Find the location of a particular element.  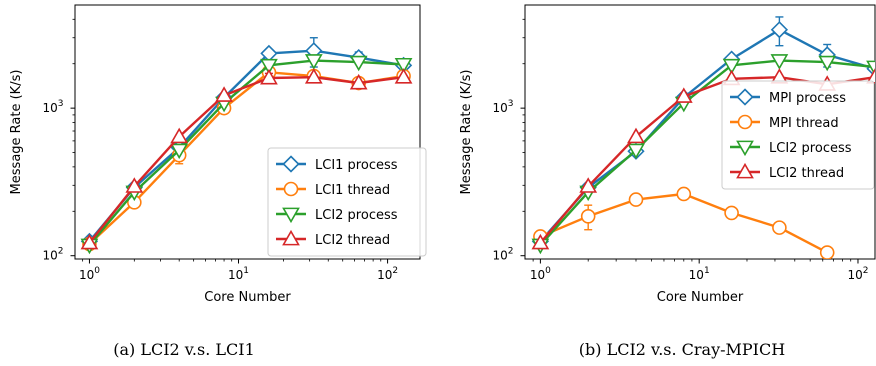

legend-label: MPI process is located at coordinates (807, 98).